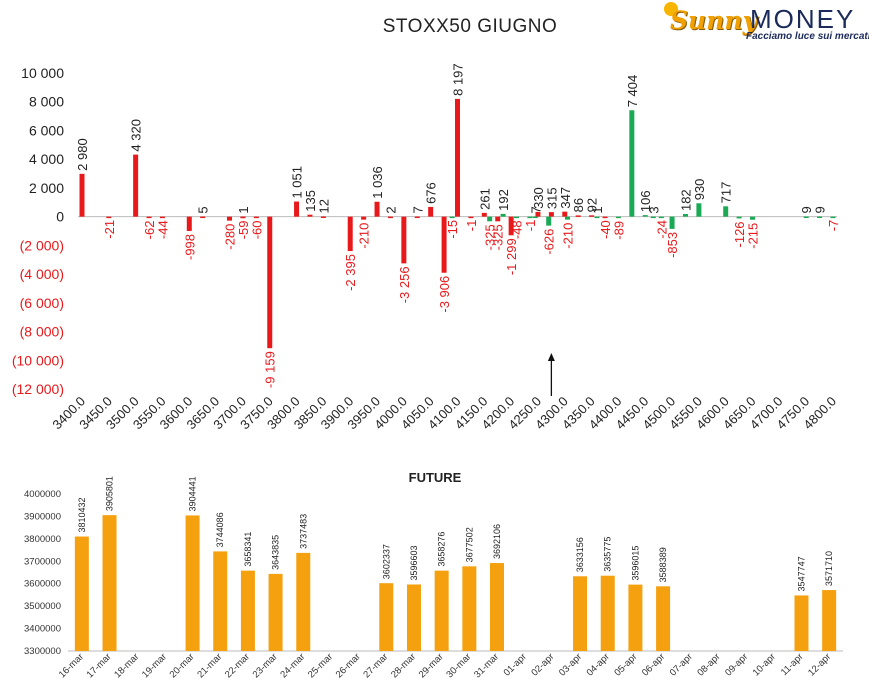  I want to click on y-tick-label: 4 000, so click(46, 159).